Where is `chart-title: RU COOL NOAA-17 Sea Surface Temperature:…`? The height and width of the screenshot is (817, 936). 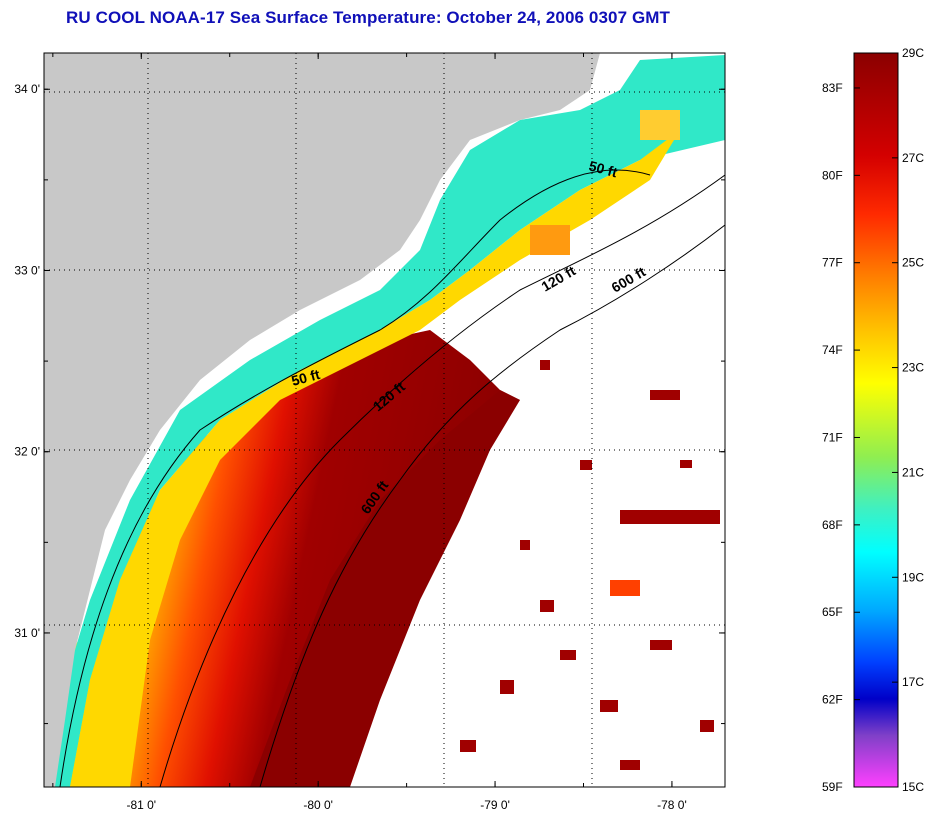
chart-title: RU COOL NOAA-17 Sea Surface Temperature:… is located at coordinates (368, 17).